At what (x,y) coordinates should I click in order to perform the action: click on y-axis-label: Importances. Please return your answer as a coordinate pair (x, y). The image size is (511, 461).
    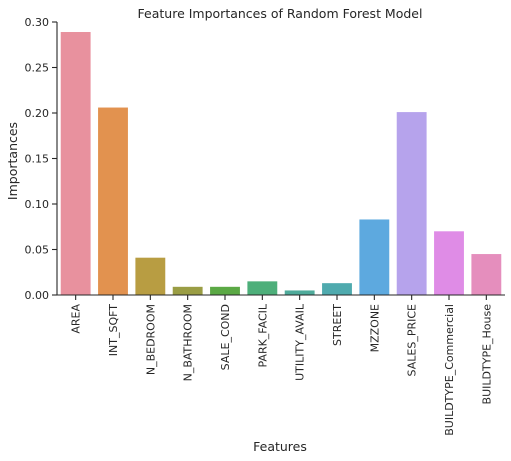
    Looking at the image, I should click on (12, 161).